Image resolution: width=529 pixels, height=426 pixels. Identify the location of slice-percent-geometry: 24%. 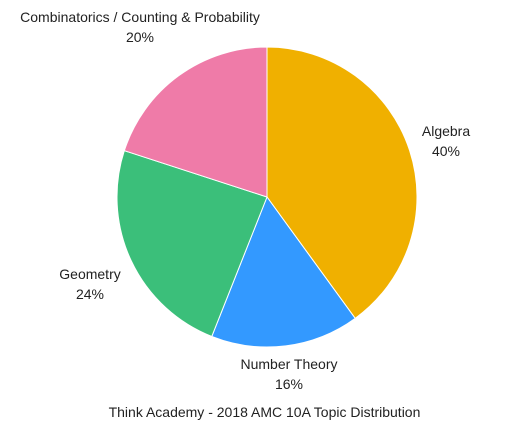
(90, 294).